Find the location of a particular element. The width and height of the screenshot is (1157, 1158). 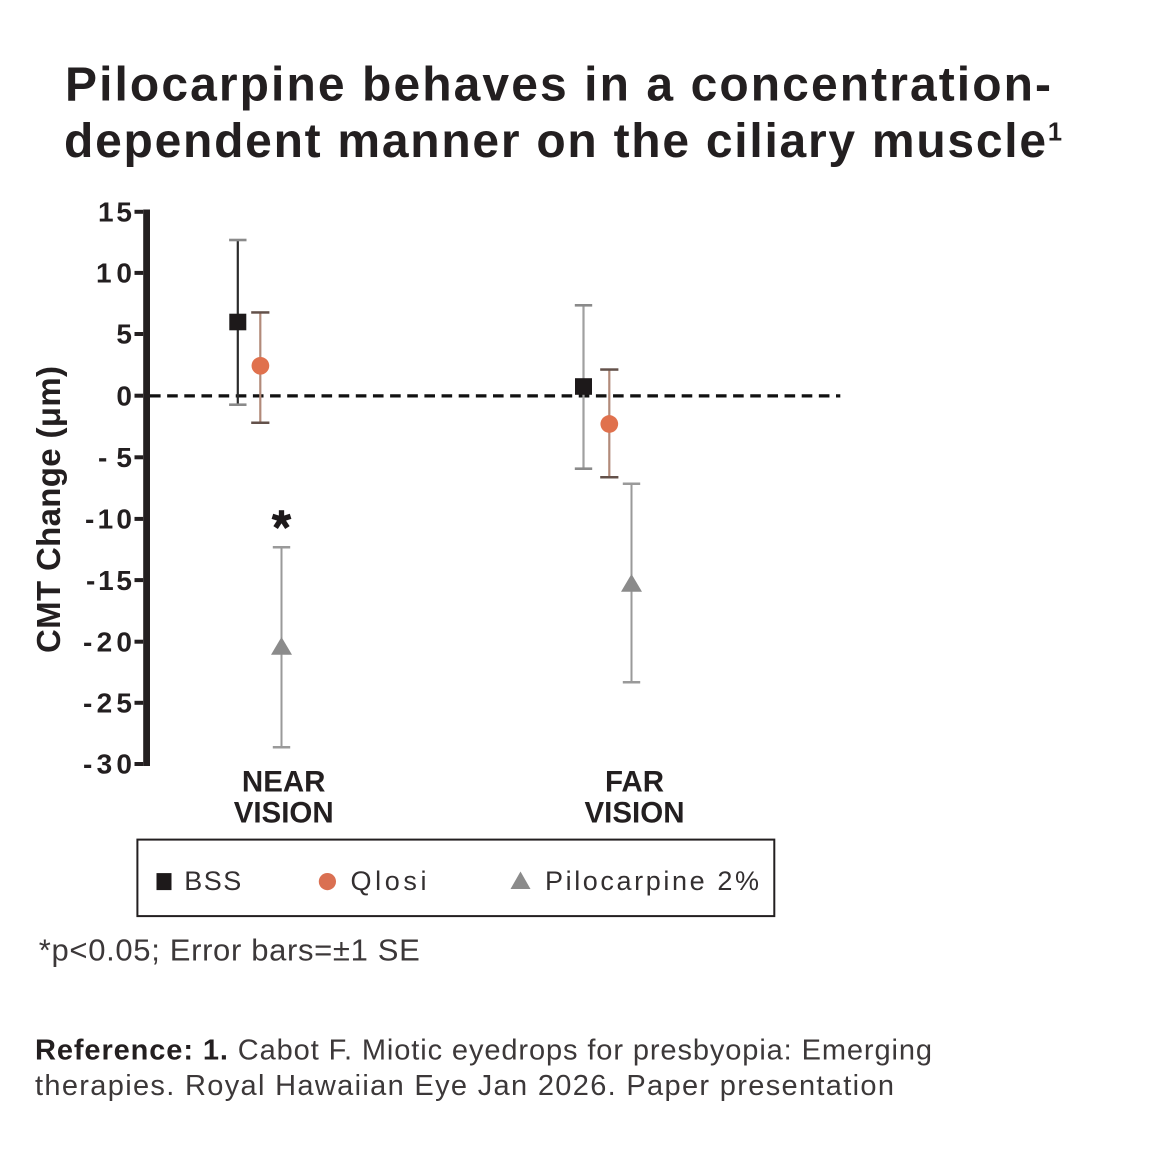

svg-text: 10 is located at coordinates (114, 273).